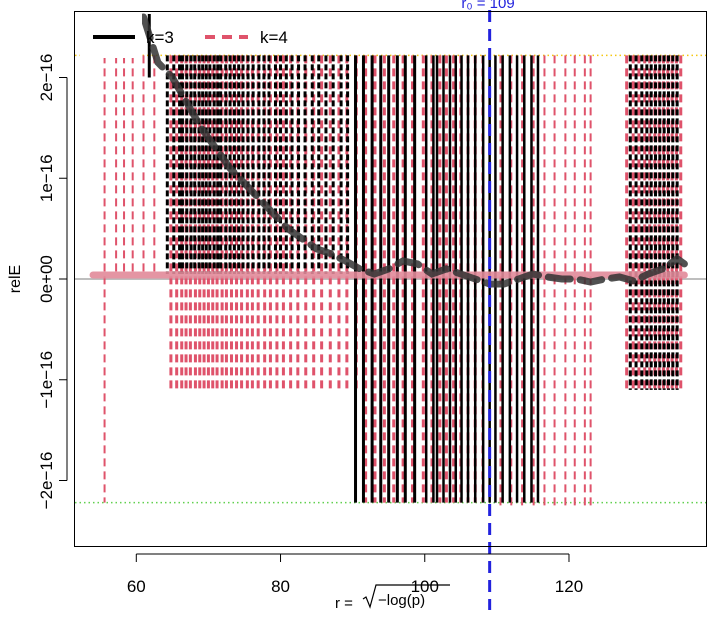 This screenshot has width=713, height=617. Describe the element at coordinates (136, 586) in the screenshot. I see `x-tick-label: 60` at that location.